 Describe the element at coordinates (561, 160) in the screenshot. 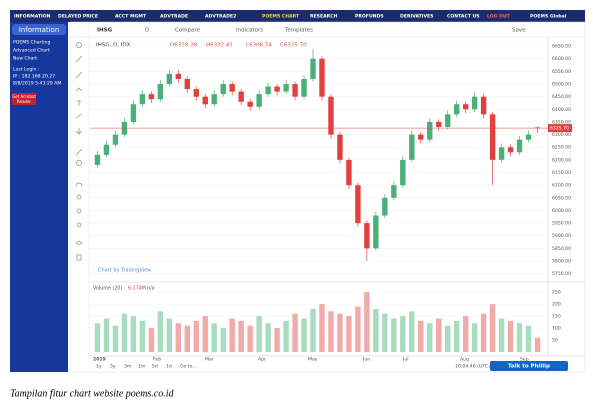

I see `y-tick-label: 6200.00` at that location.